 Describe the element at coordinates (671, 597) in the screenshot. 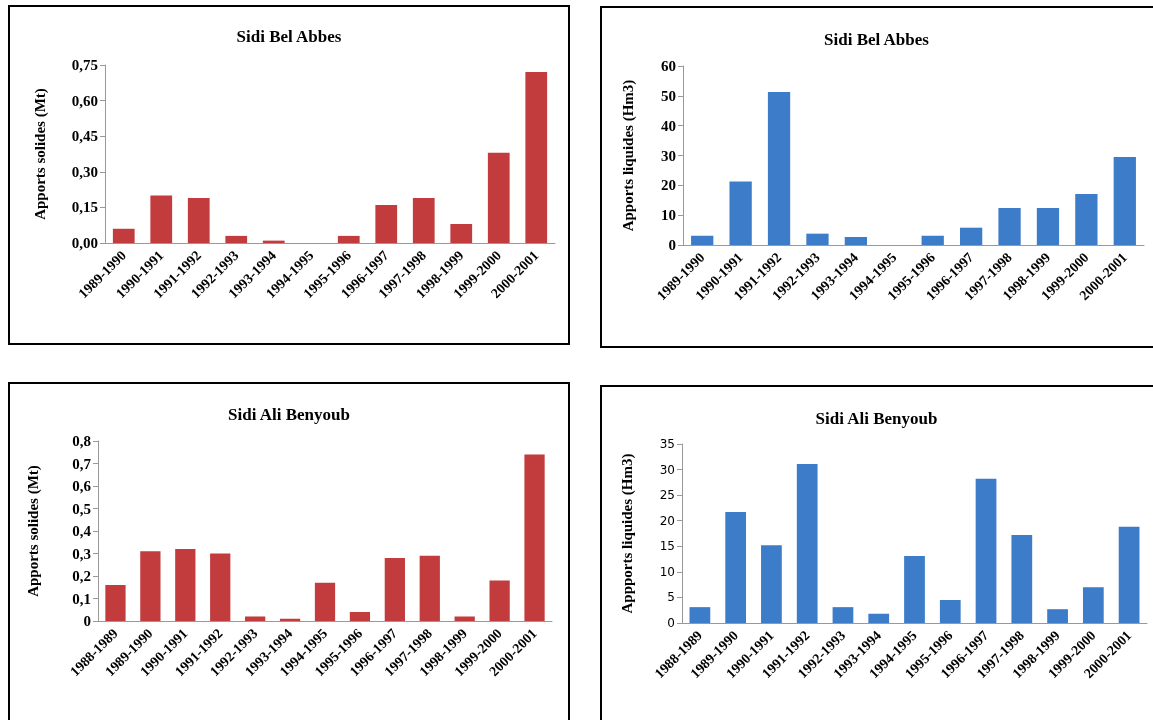

I see `y-tick-label: 5` at that location.